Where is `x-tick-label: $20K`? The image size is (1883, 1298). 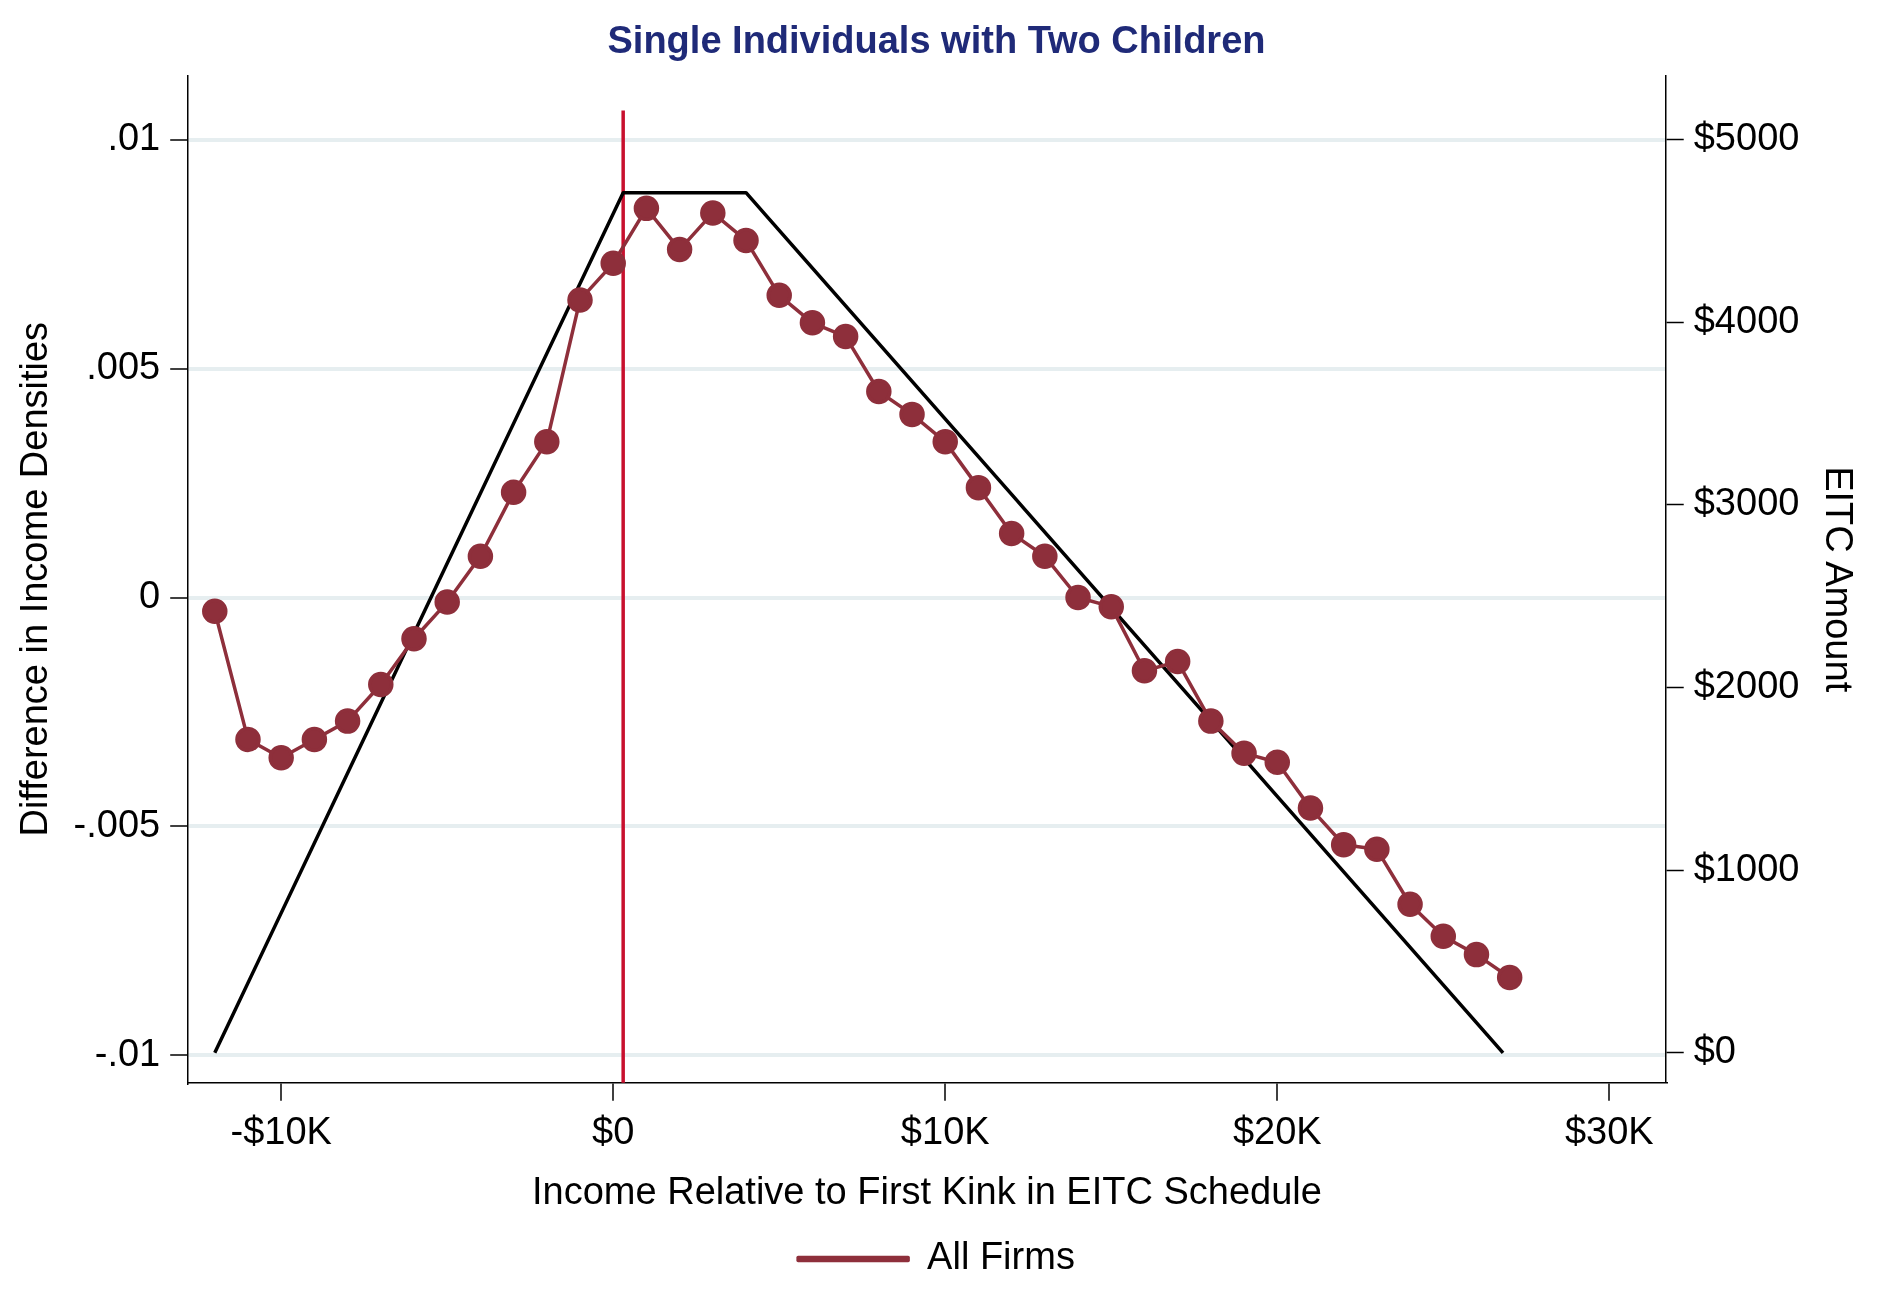
x-tick-label: $20K is located at coordinates (1277, 1131).